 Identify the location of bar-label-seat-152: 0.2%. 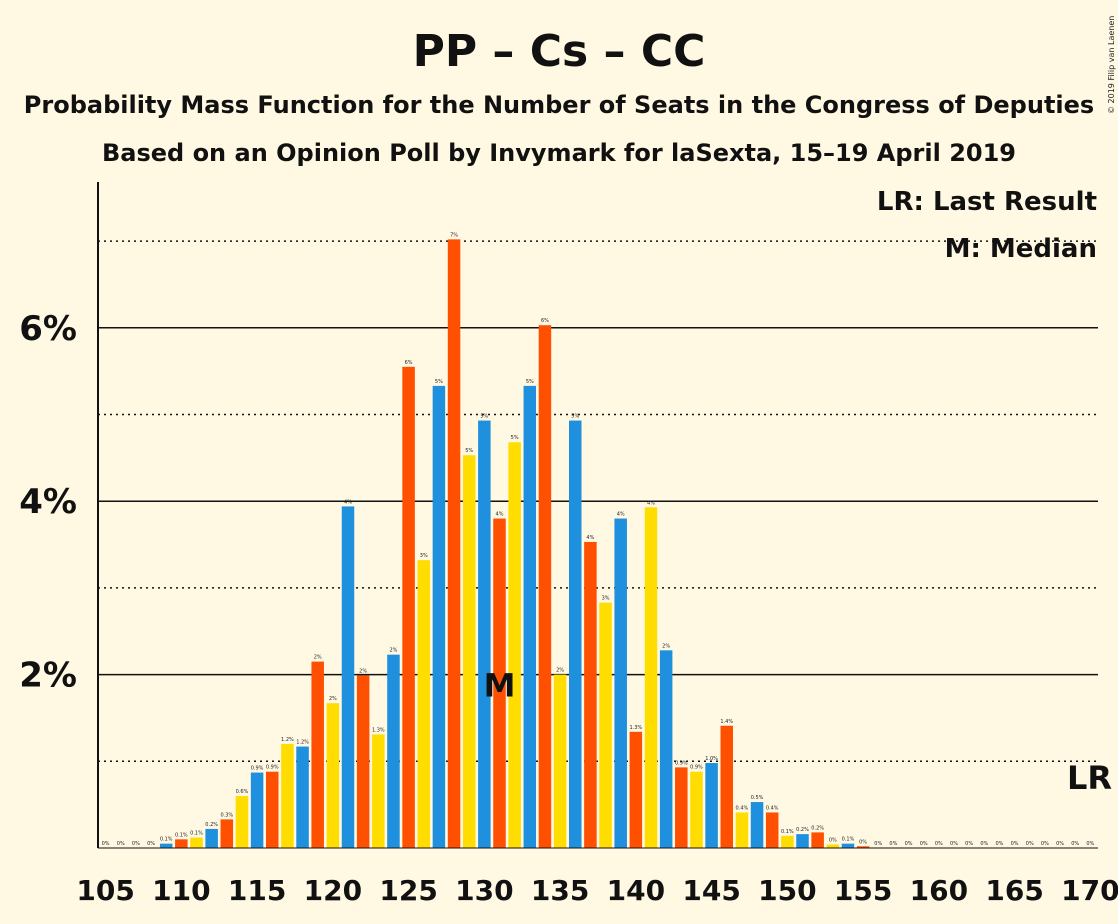
(817, 828).